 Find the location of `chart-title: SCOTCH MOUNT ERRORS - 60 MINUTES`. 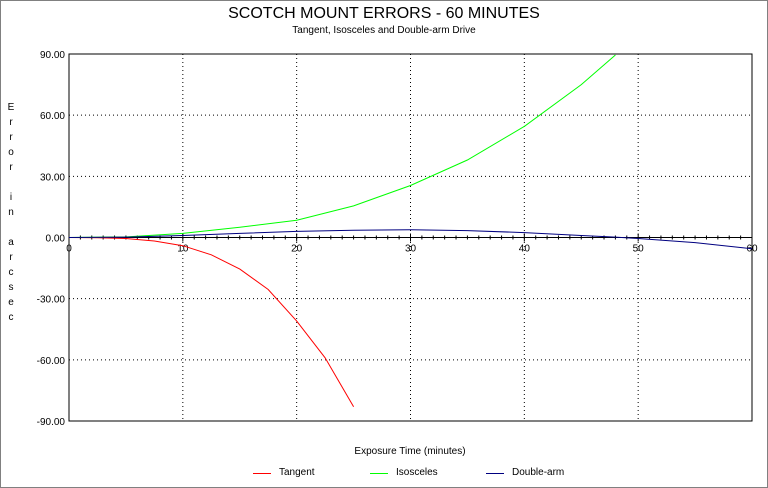

chart-title: SCOTCH MOUNT ERRORS - 60 MINUTES is located at coordinates (384, 13).